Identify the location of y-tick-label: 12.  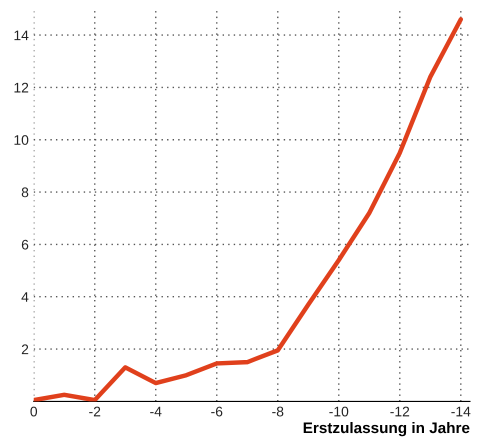
(21, 87).